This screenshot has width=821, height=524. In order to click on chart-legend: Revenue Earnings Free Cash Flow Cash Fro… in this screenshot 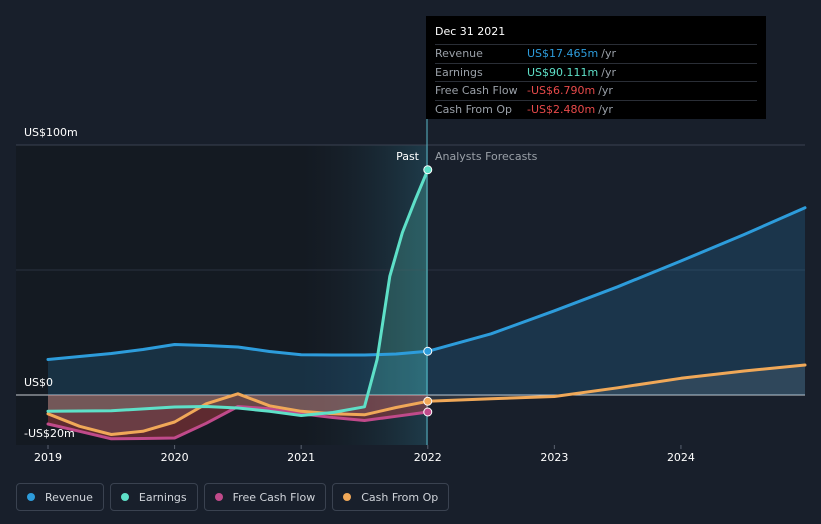, I will do `click(233, 497)`.